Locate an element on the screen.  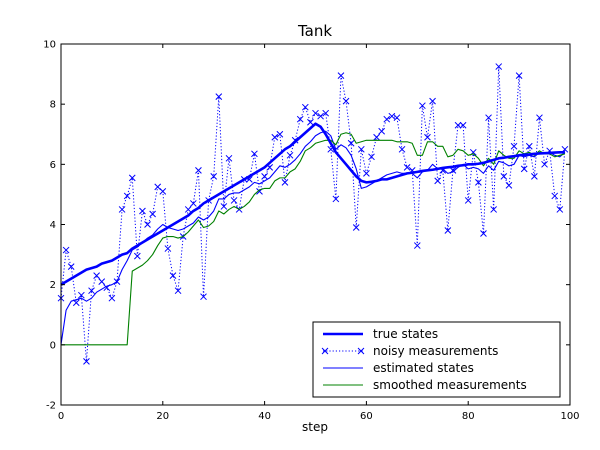
x-tick-label: 80 is located at coordinates (468, 416).